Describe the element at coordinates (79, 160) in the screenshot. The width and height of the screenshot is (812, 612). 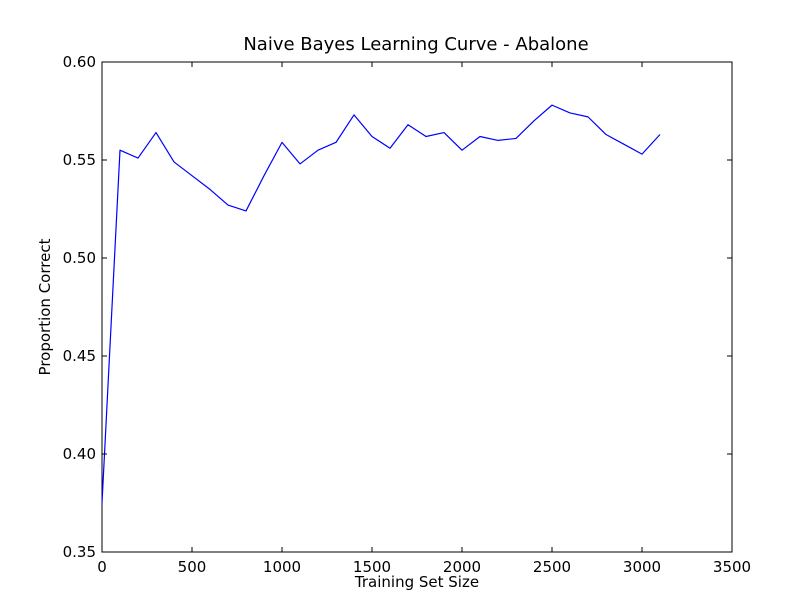
I see `y-tick-label: 0.55` at that location.